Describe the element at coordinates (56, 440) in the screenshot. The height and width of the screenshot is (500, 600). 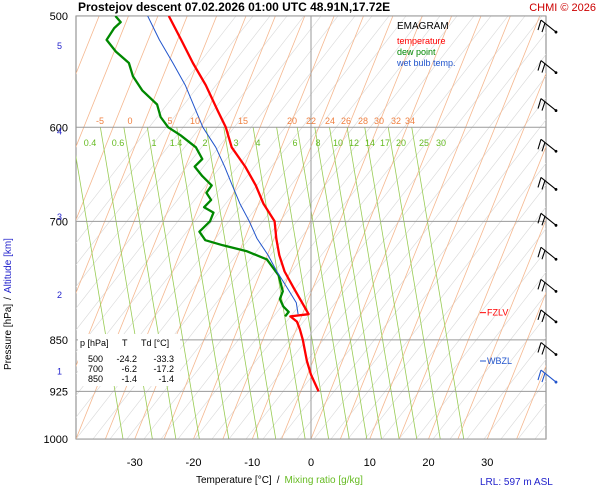
I see `pressure-tick-label: 1000` at that location.